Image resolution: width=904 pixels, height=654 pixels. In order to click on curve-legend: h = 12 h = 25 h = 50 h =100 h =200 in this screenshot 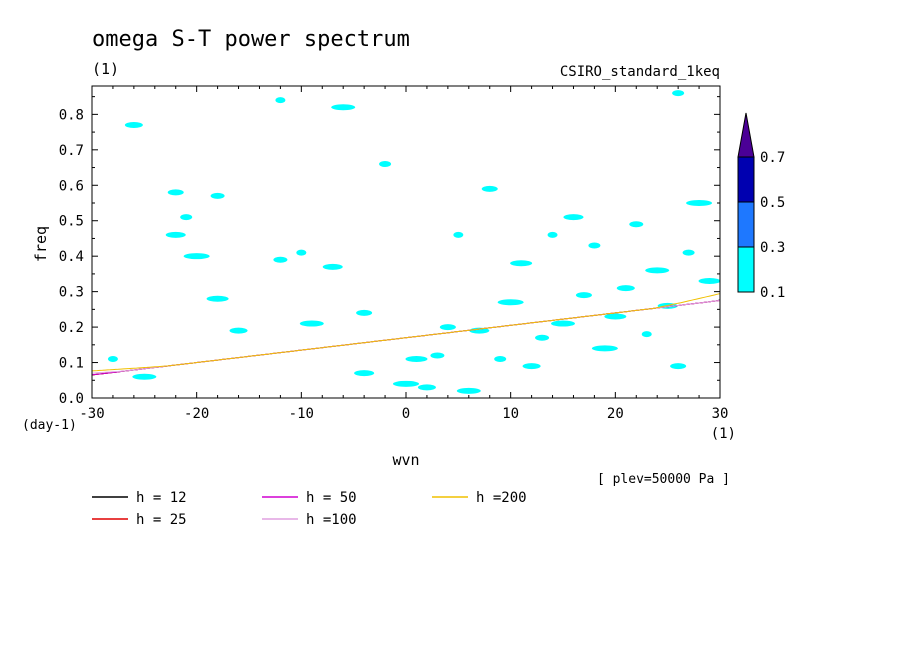, I will do `click(309, 509)`.